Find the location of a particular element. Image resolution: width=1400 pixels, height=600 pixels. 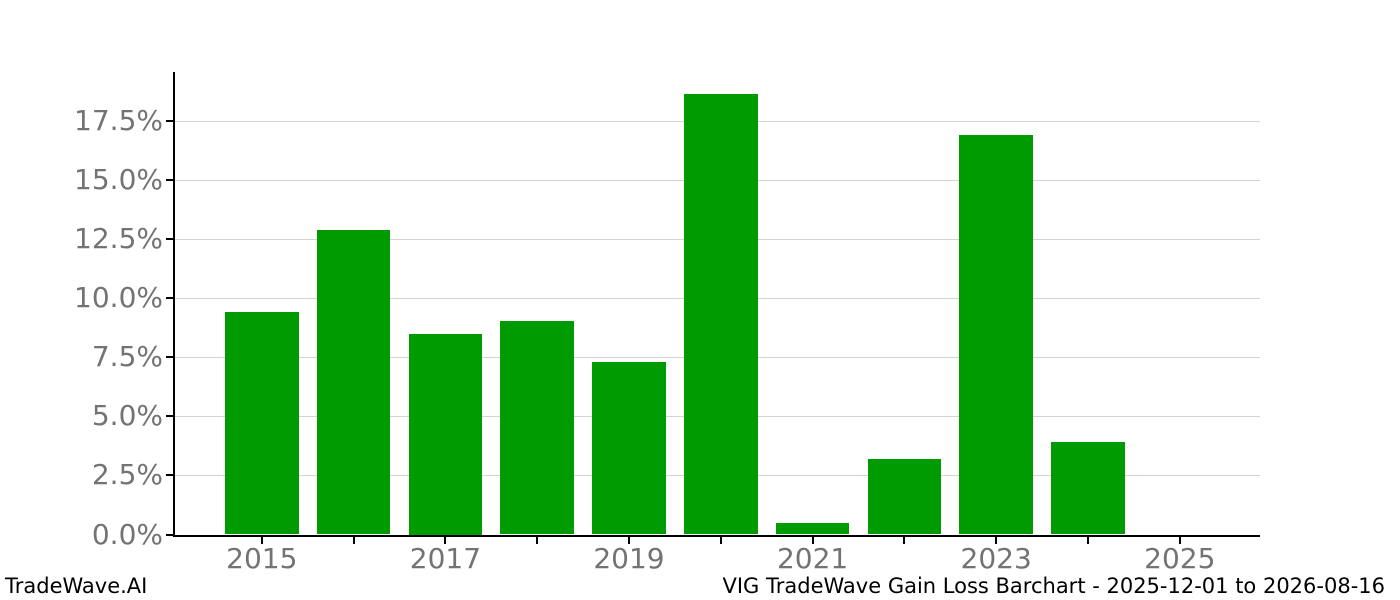

y-tick-label: 15.0% is located at coordinates (118, 180).